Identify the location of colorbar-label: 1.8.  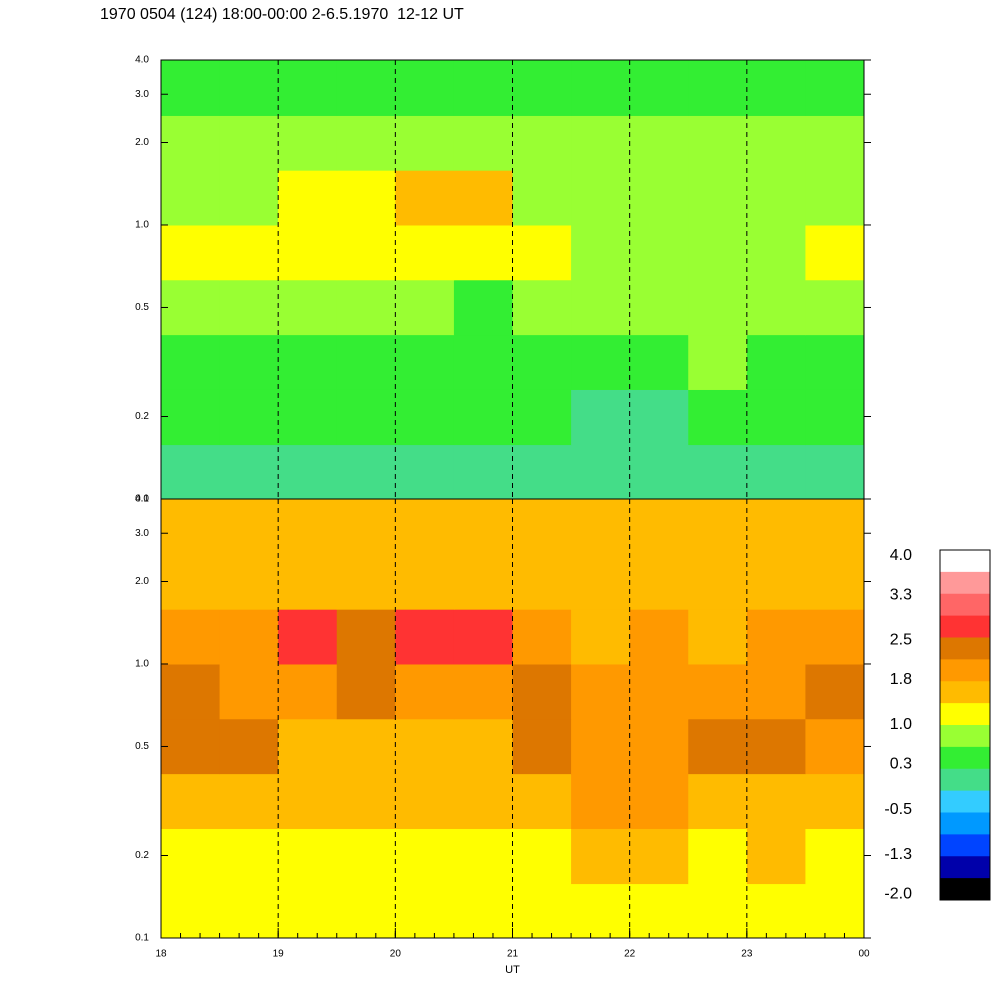
(901, 679).